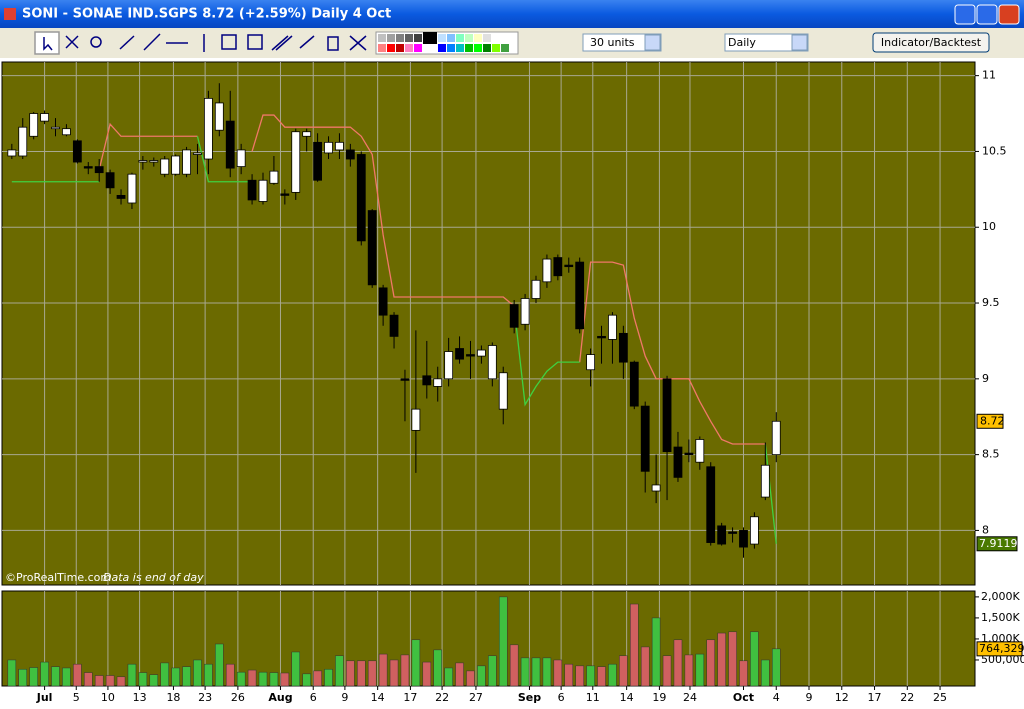  I want to click on title-bar, so click(512, 14).